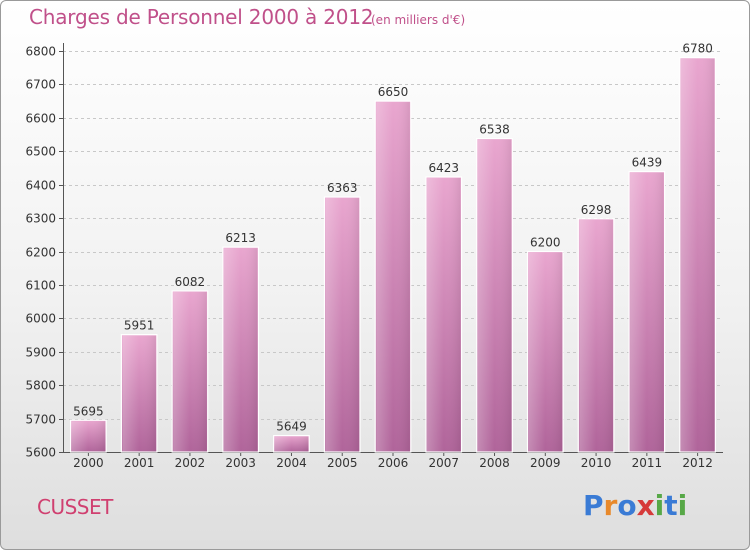 The width and height of the screenshot is (750, 550). Describe the element at coordinates (40, 186) in the screenshot. I see `y-tick-label: 6400` at that location.